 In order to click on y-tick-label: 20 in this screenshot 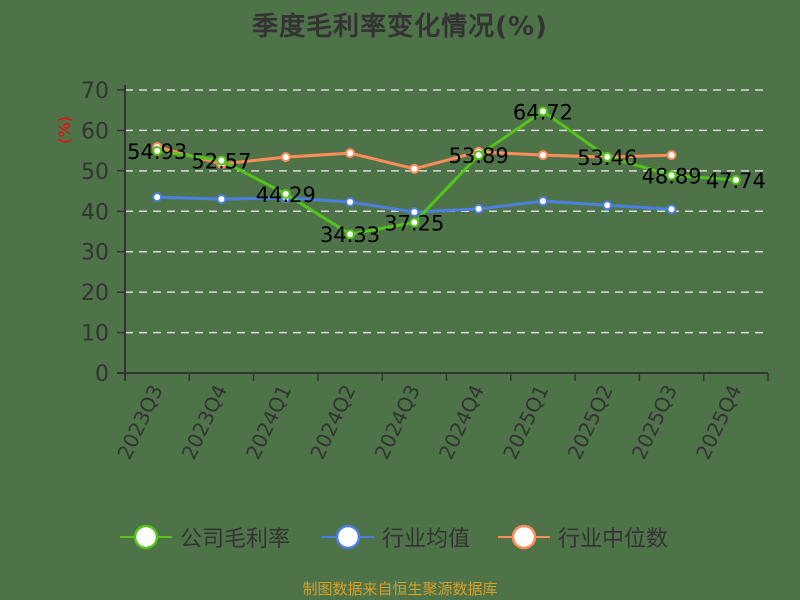, I will do `click(95, 293)`.